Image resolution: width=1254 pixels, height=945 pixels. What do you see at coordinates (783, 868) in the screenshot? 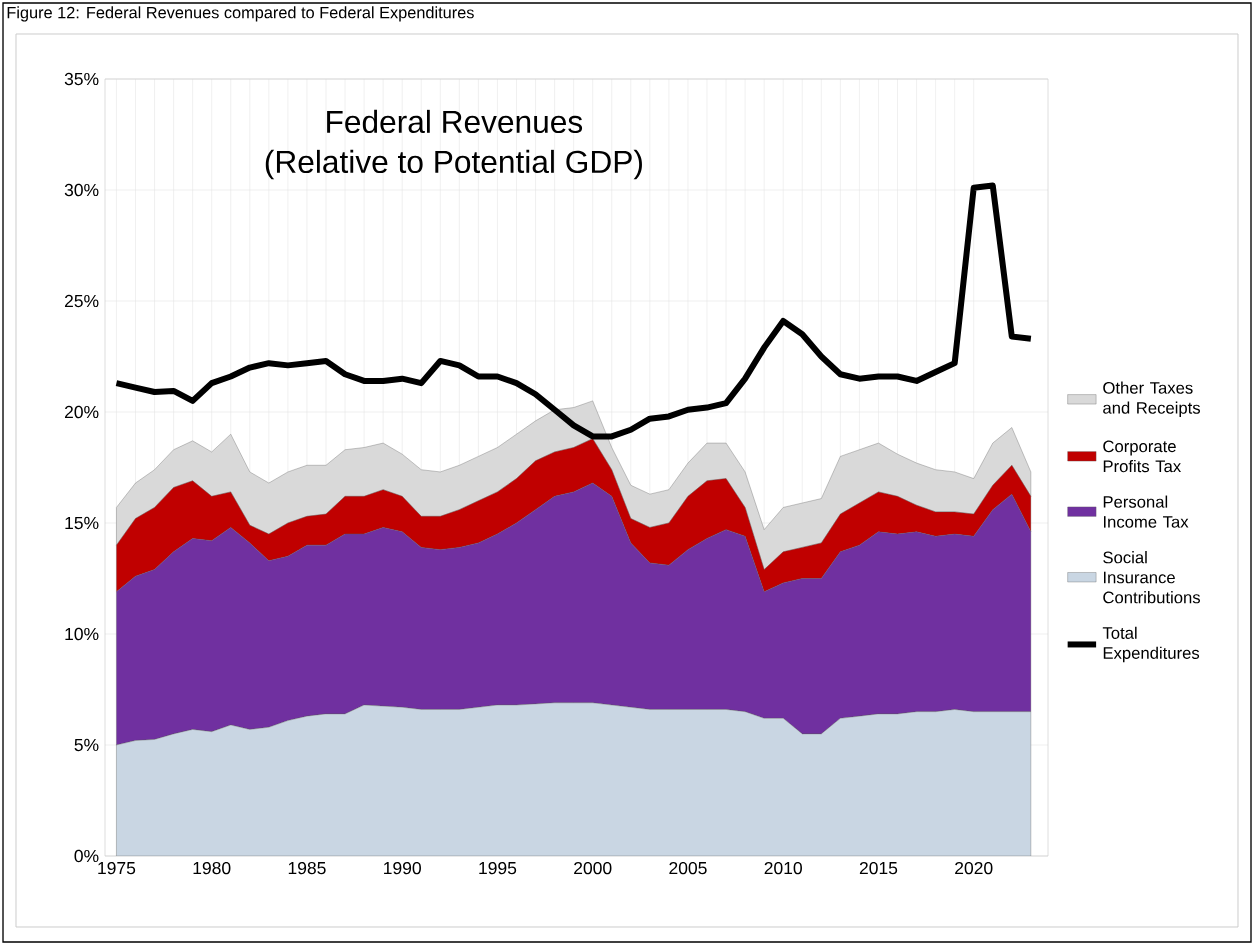
I see `x-tick-label: 2010` at bounding box center [783, 868].